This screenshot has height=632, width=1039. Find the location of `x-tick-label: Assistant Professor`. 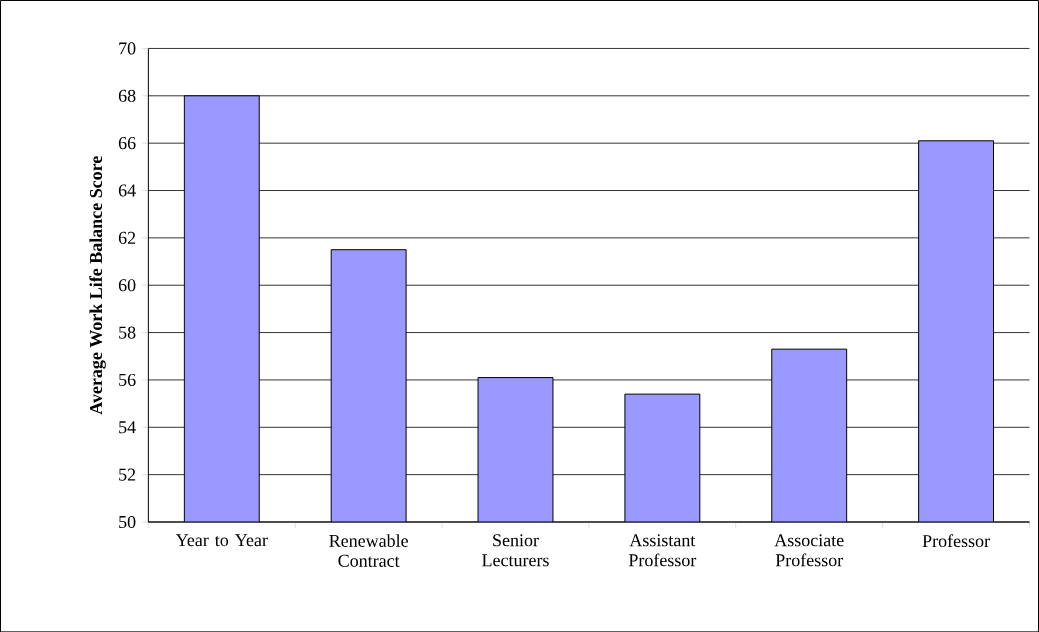

x-tick-label: Assistant Professor is located at coordinates (662, 550).